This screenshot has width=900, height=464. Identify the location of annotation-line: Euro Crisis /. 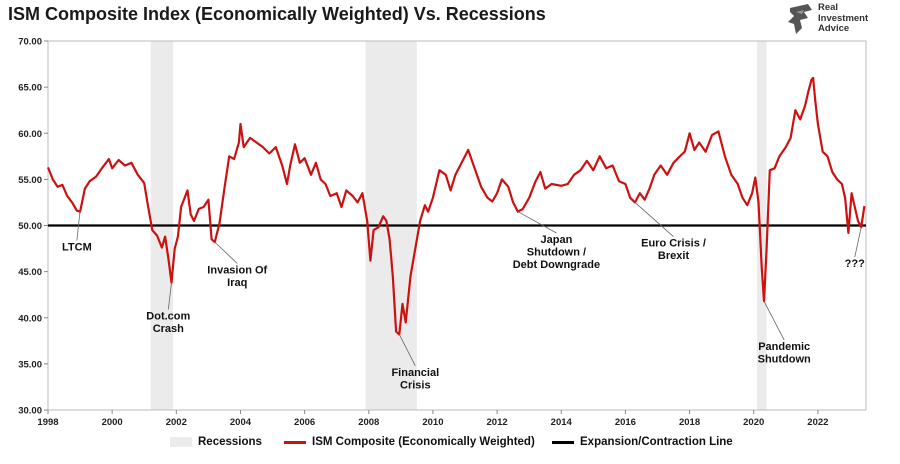
(673, 244).